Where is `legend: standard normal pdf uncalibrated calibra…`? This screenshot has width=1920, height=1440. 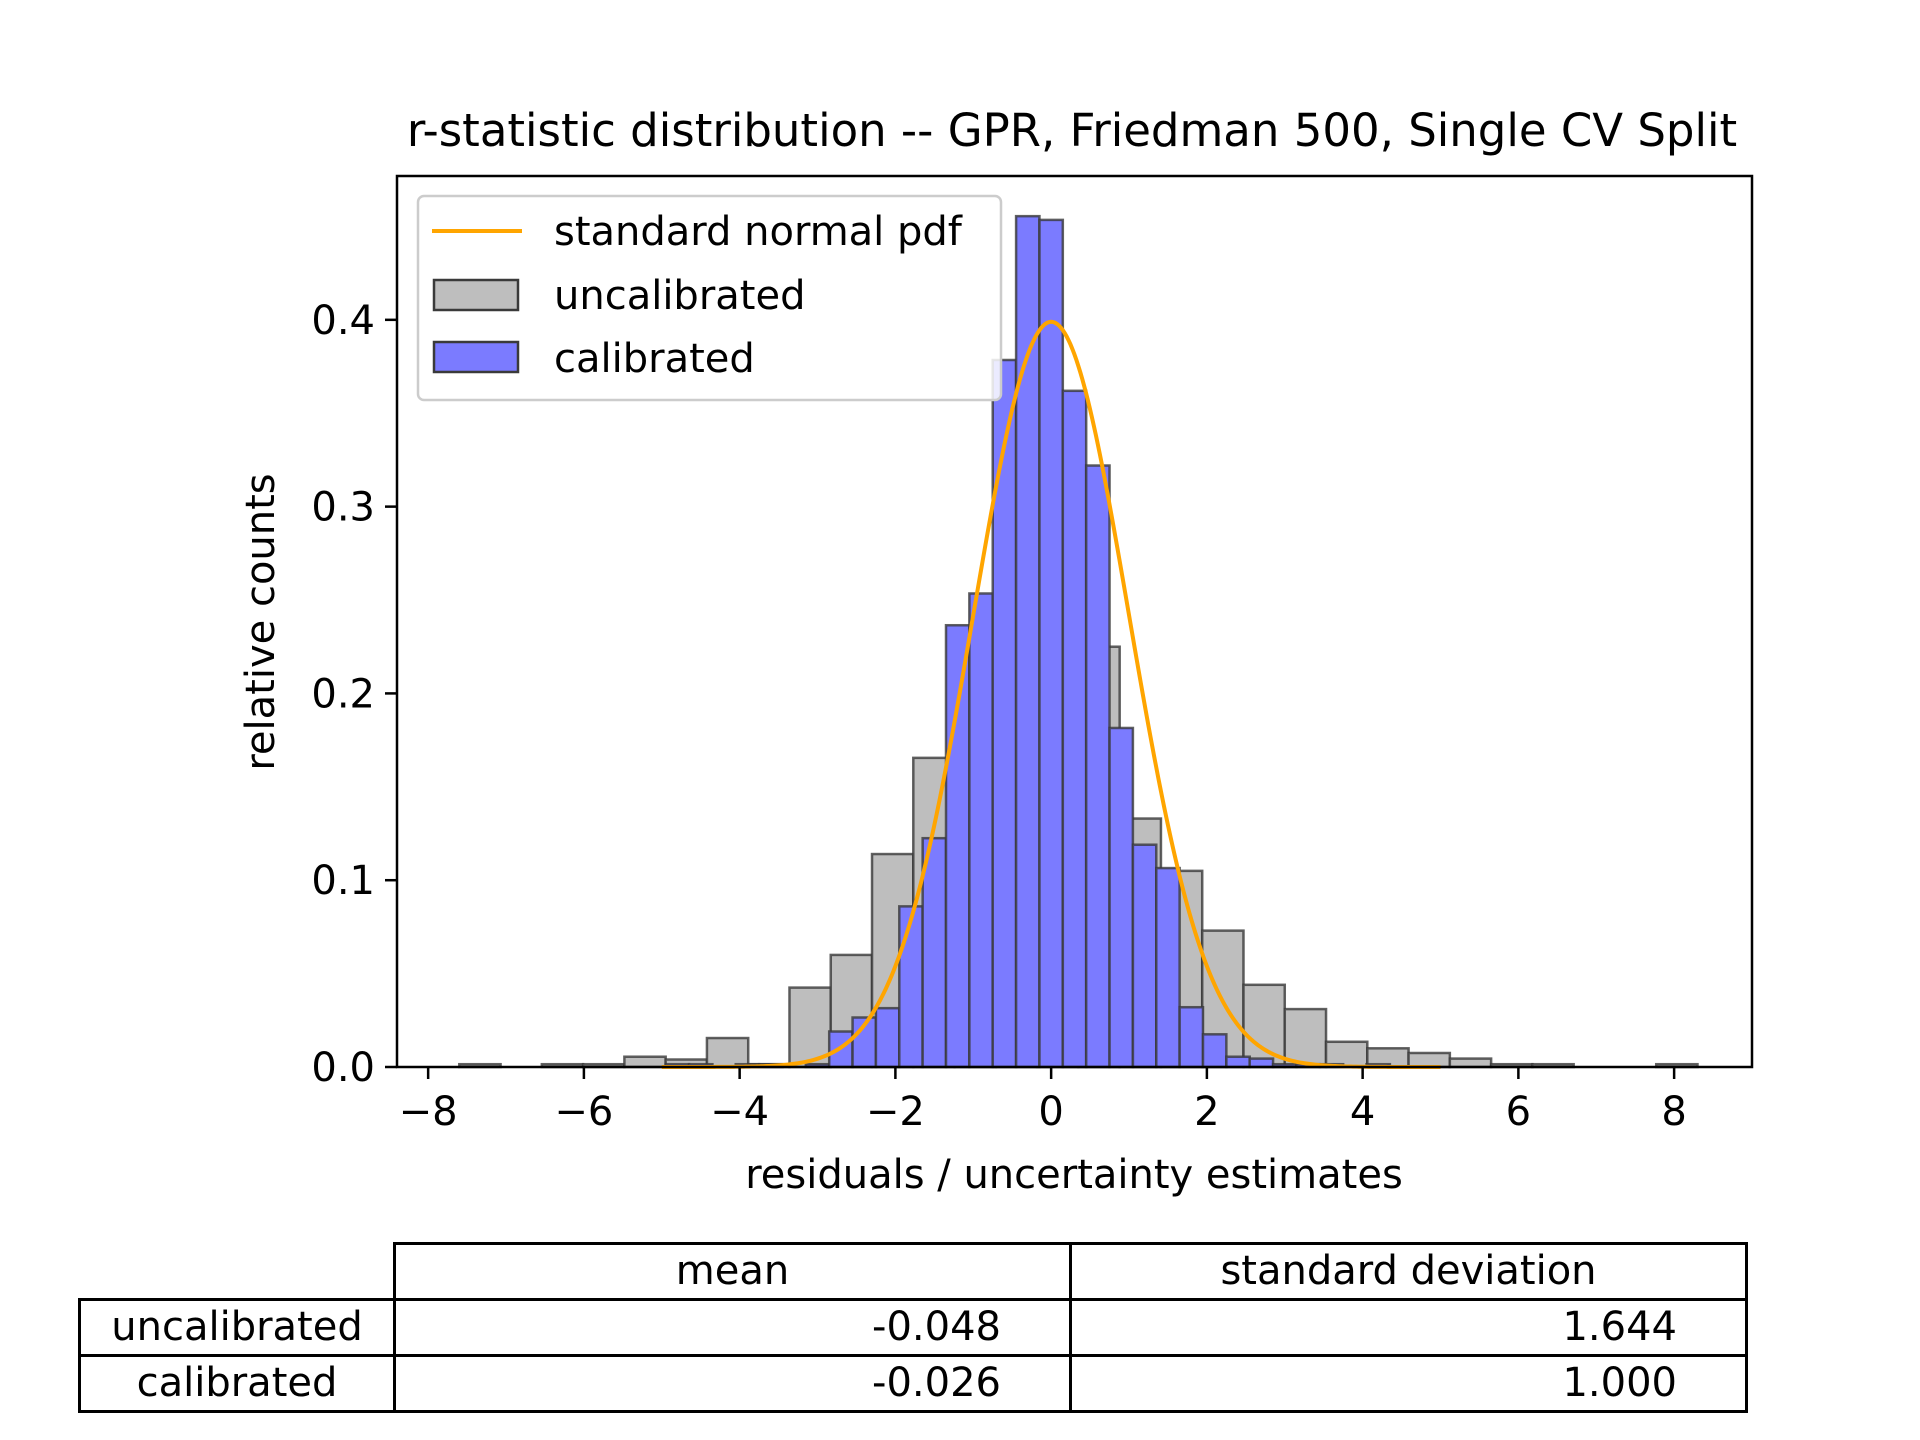 legend: standard normal pdf uncalibrated calibra… is located at coordinates (709, 298).